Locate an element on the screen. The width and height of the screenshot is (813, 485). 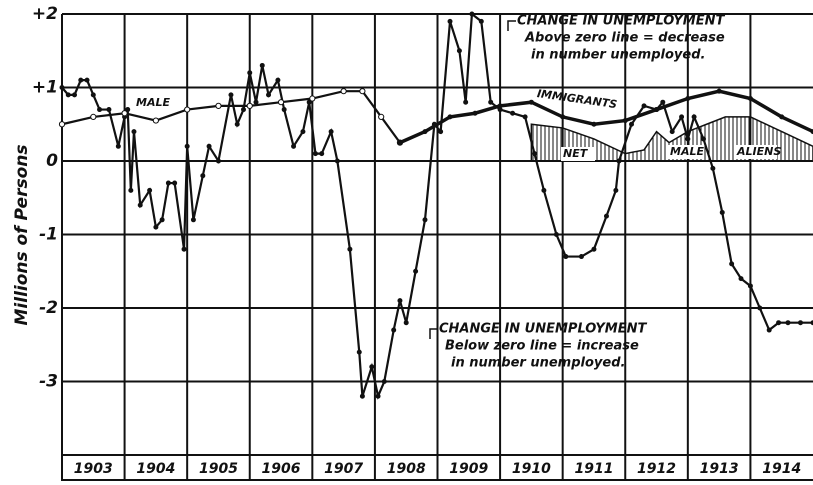
x-tick-label: 1910 is located at coordinates (531, 469).